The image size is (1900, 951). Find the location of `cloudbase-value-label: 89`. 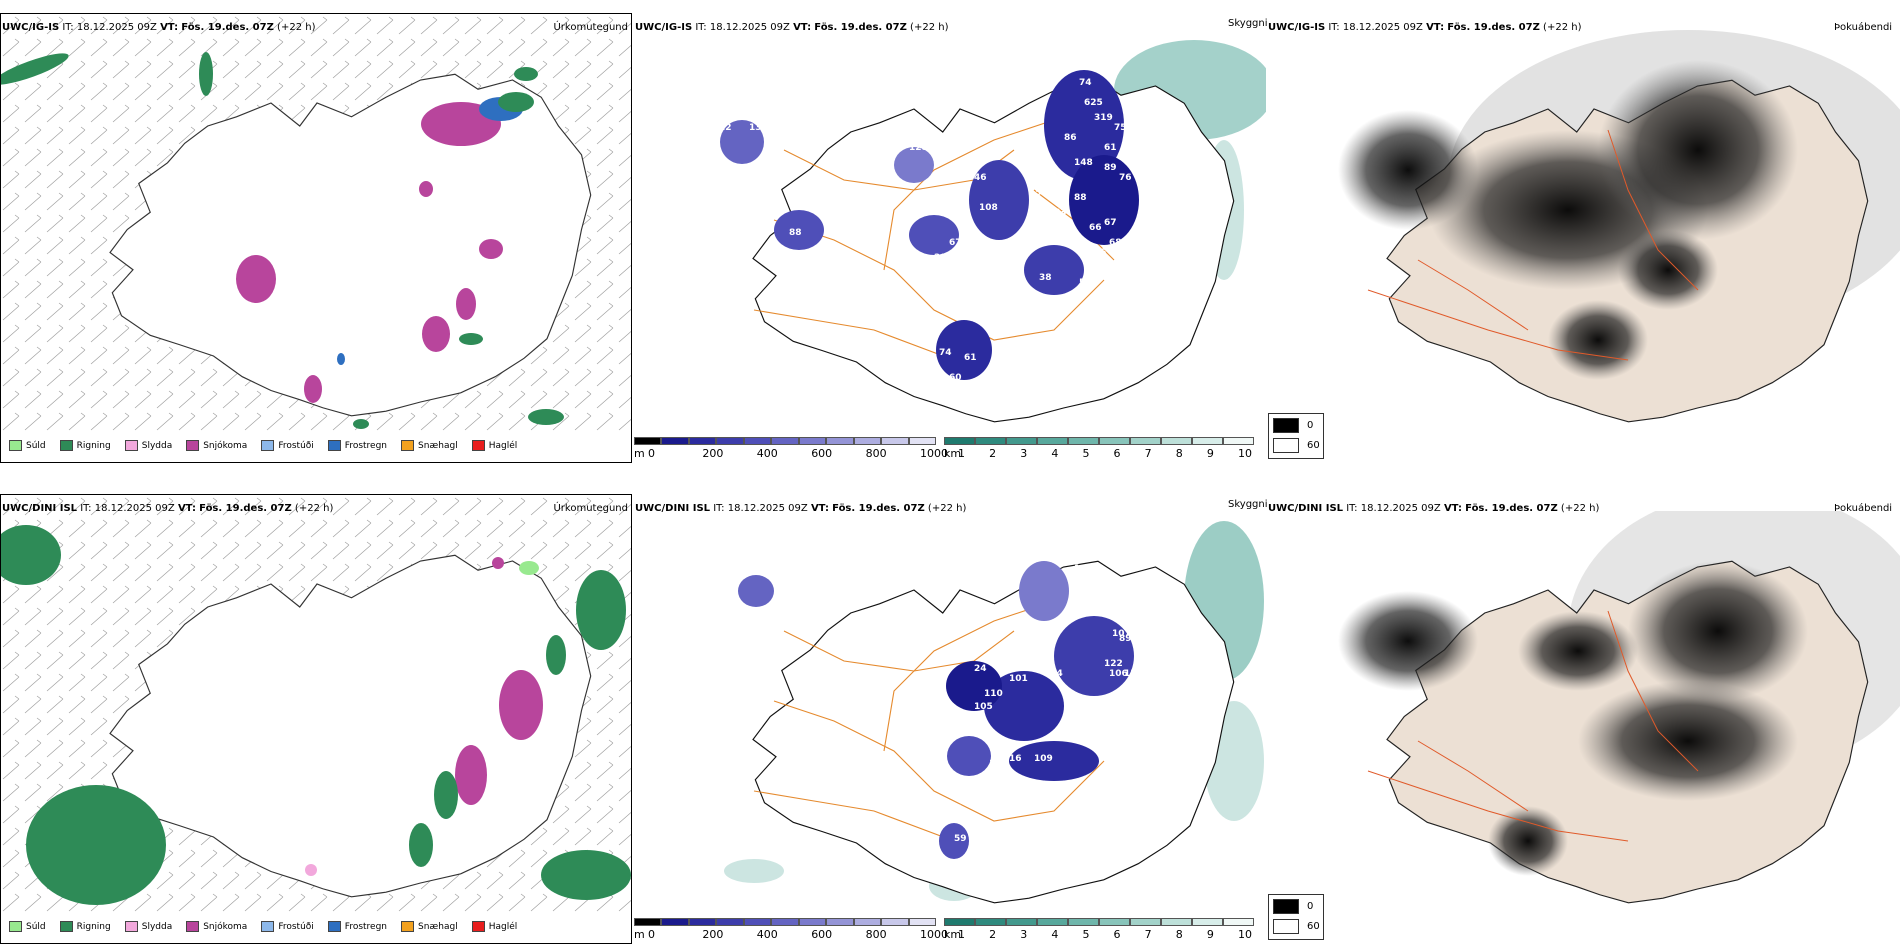

cloudbase-value-label: 89 is located at coordinates (750, 178).